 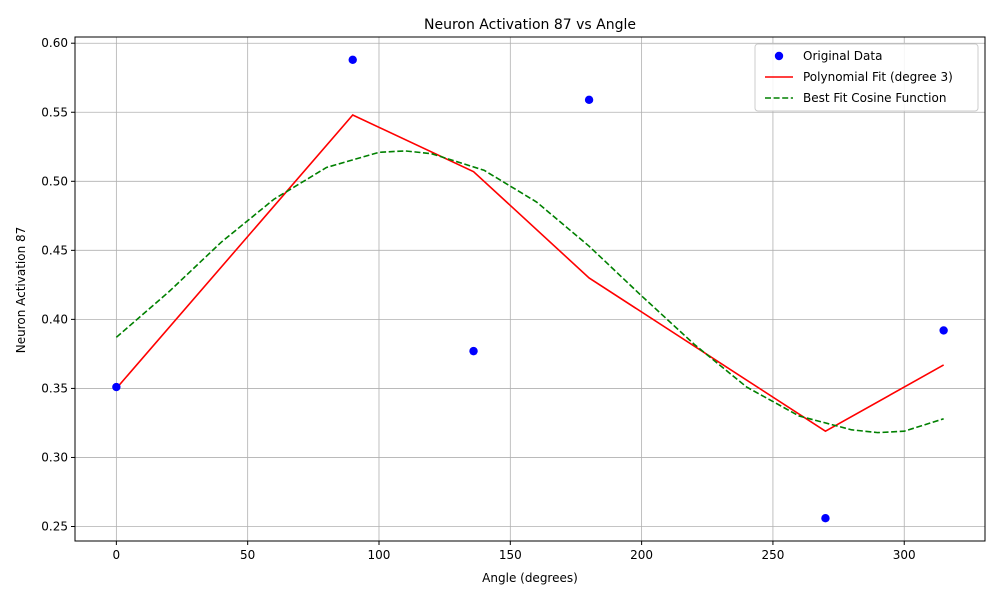 What do you see at coordinates (530, 25) in the screenshot?
I see `chart-title: Neuron Activation 87 vs Angle` at bounding box center [530, 25].